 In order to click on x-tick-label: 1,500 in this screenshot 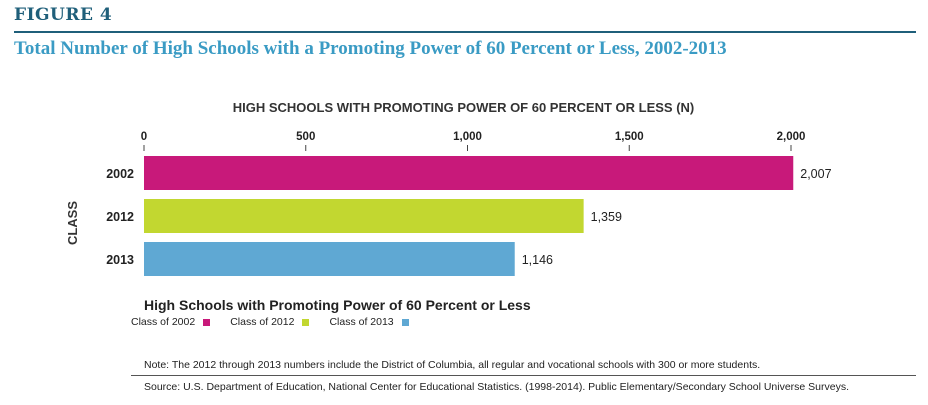, I will do `click(629, 137)`.